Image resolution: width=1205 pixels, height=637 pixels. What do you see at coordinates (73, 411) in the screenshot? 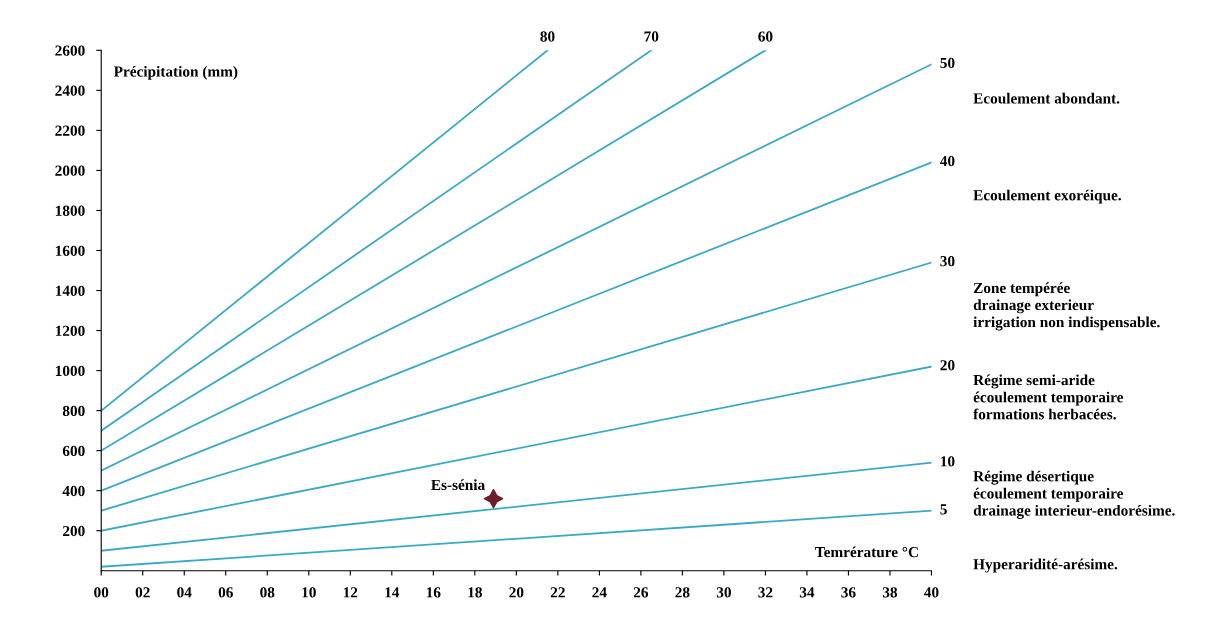
I see `y-tick-label: 800` at bounding box center [73, 411].